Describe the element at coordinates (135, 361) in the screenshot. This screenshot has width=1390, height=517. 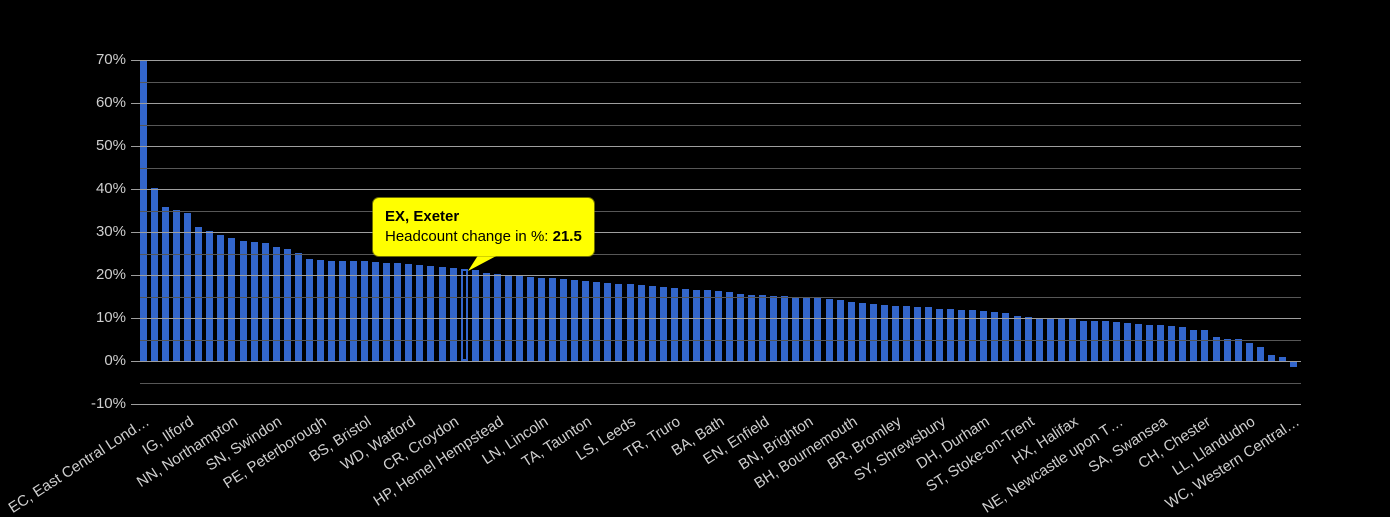
I see `y-axis-tick` at that location.